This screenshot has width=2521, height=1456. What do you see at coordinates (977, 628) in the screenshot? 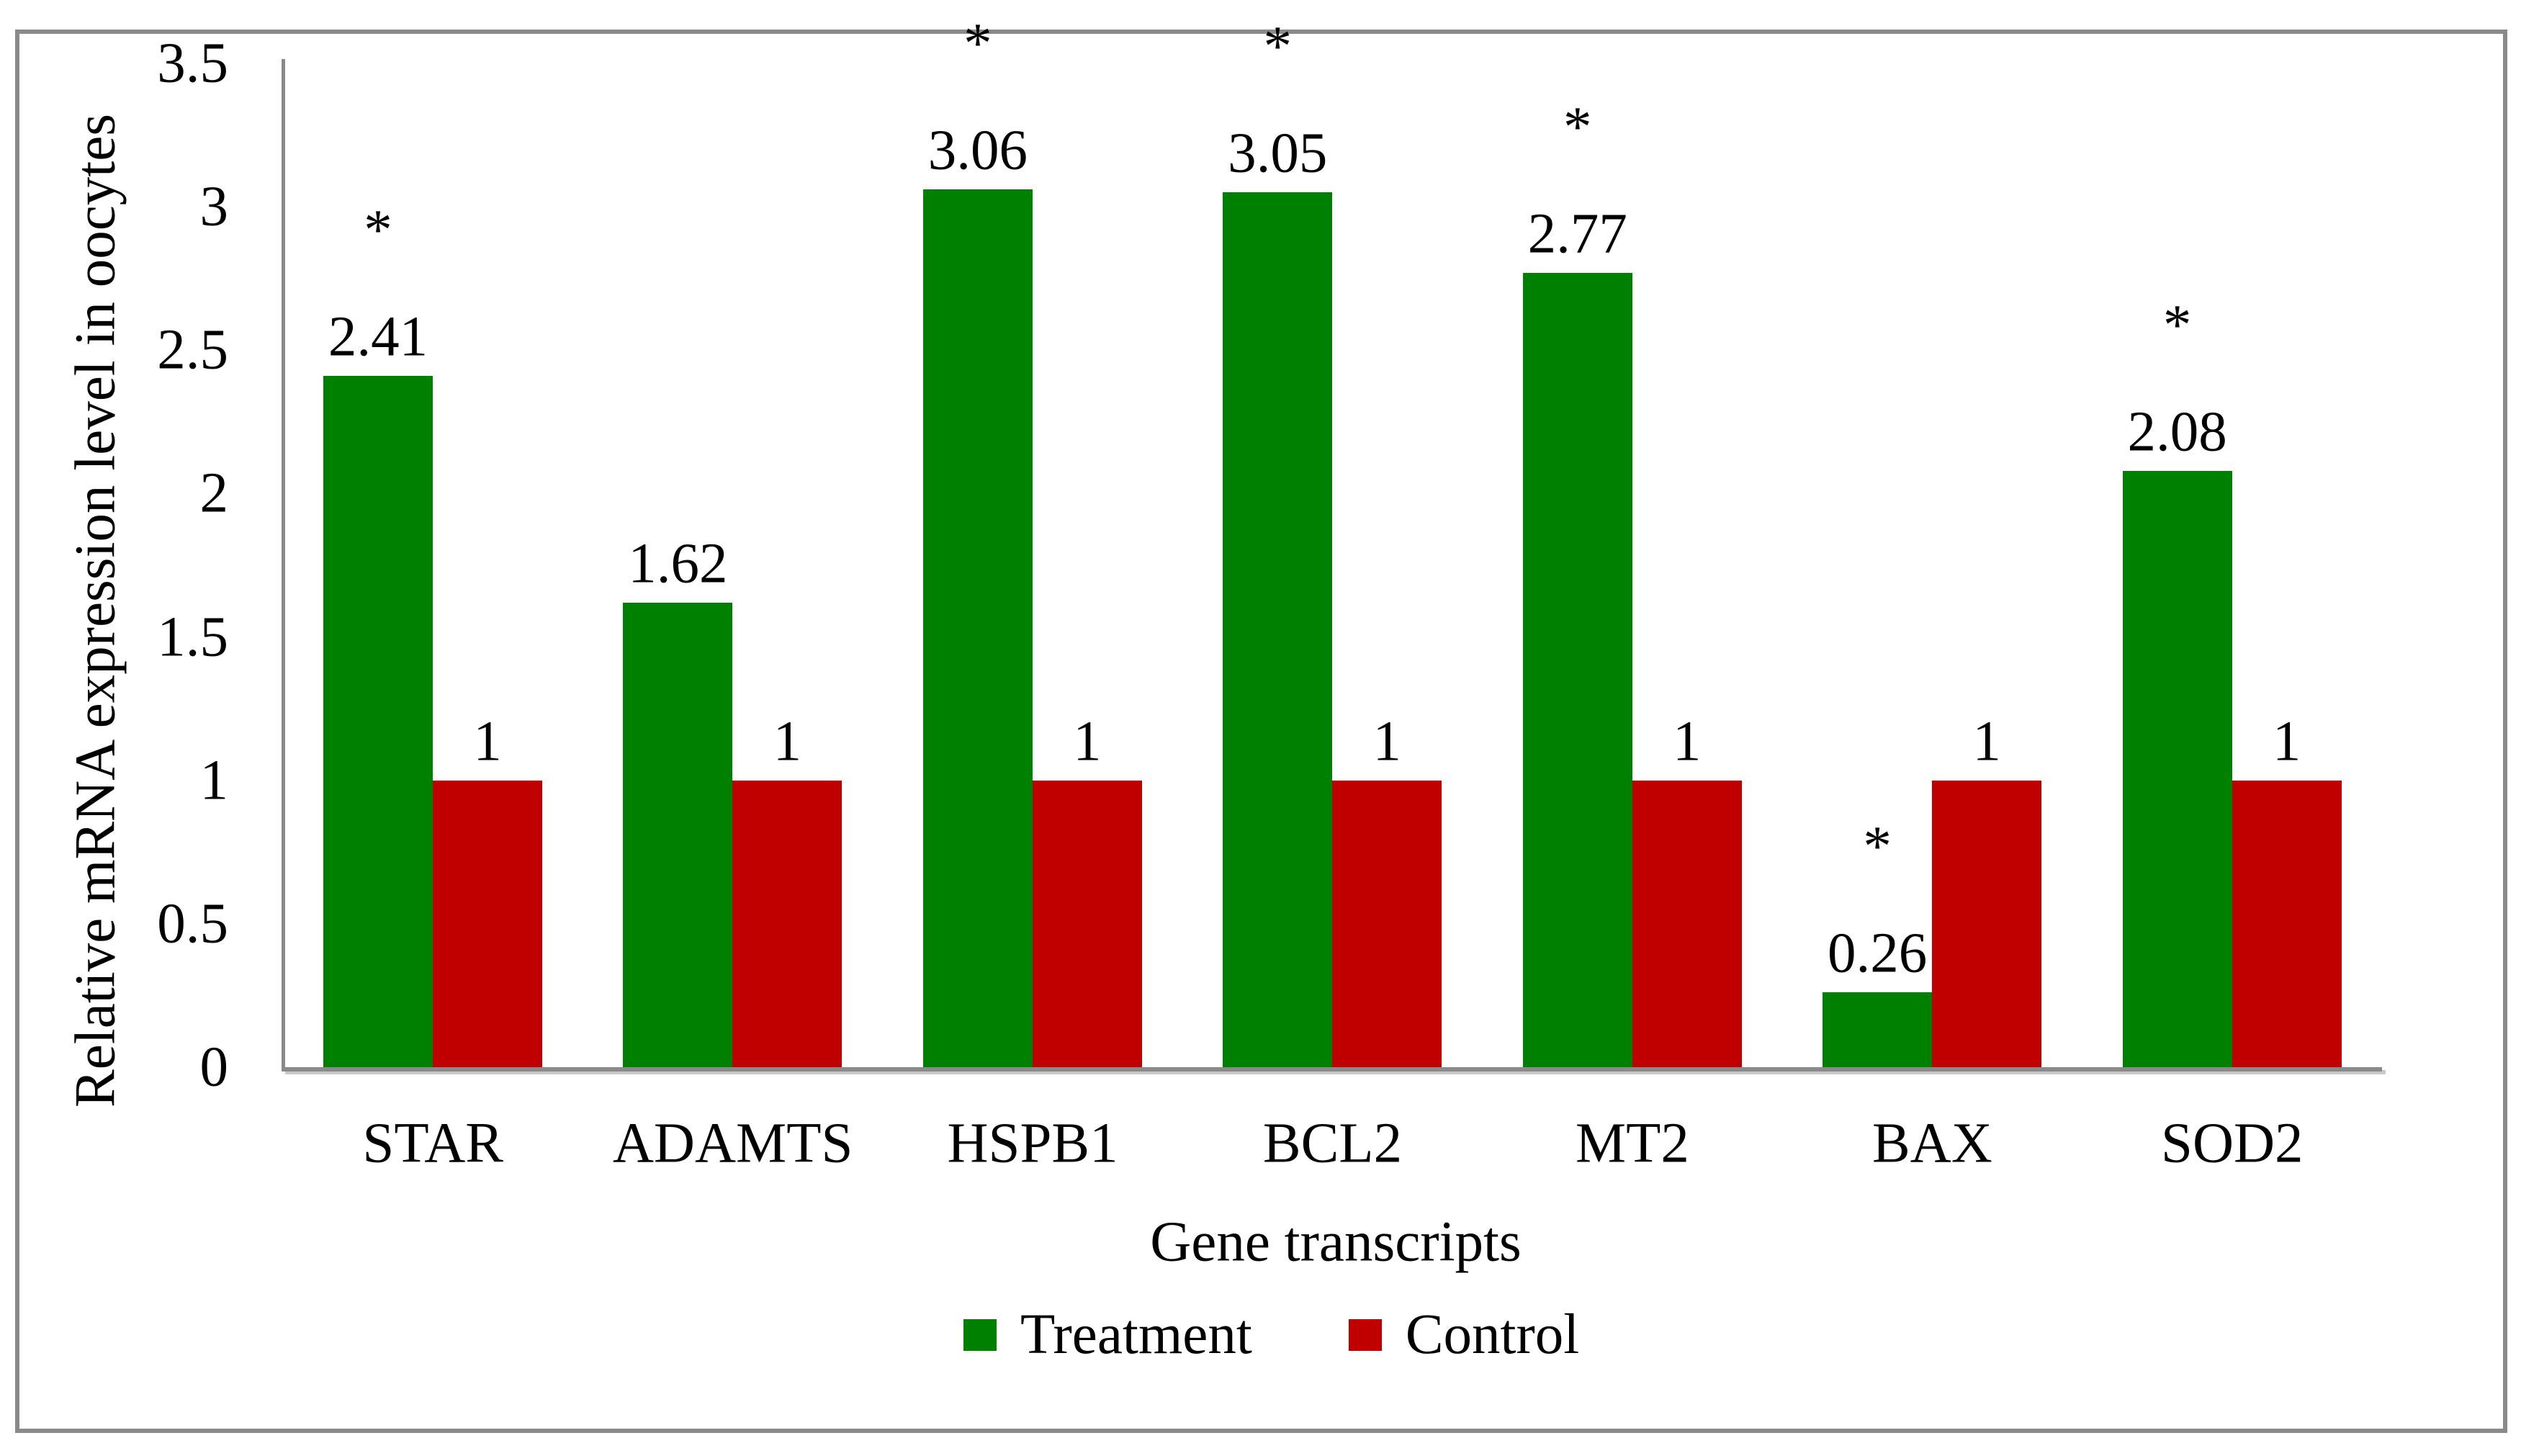
I see `bar-treatment-HSPB1` at bounding box center [977, 628].